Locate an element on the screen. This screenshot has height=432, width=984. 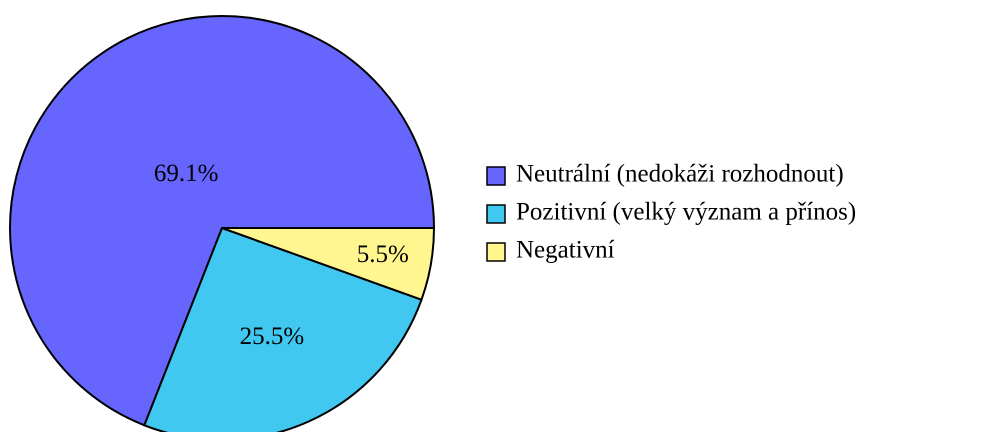
legend-label: Neutrální (nedokáži rozhodnout) is located at coordinates (680, 174).